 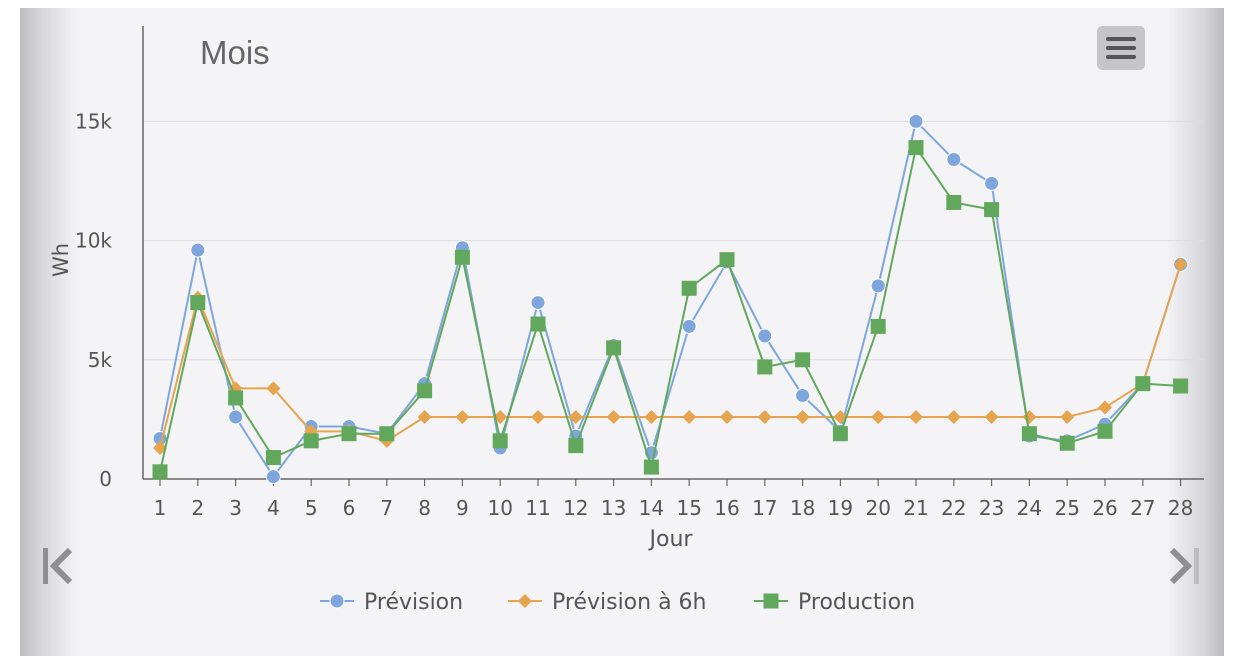 I want to click on legend-item: Production, so click(x=834, y=602).